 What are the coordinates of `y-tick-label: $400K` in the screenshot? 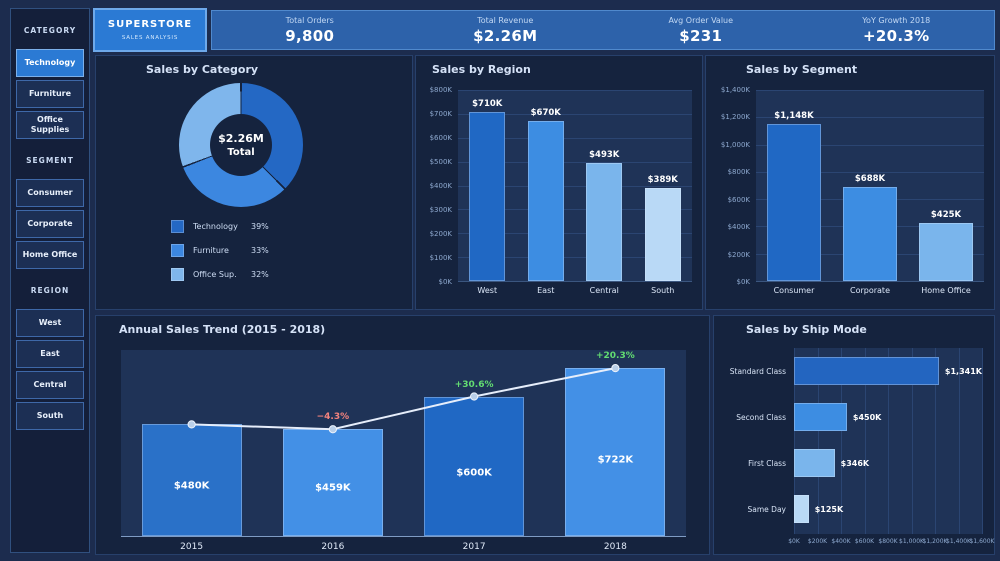 It's located at (738, 227).